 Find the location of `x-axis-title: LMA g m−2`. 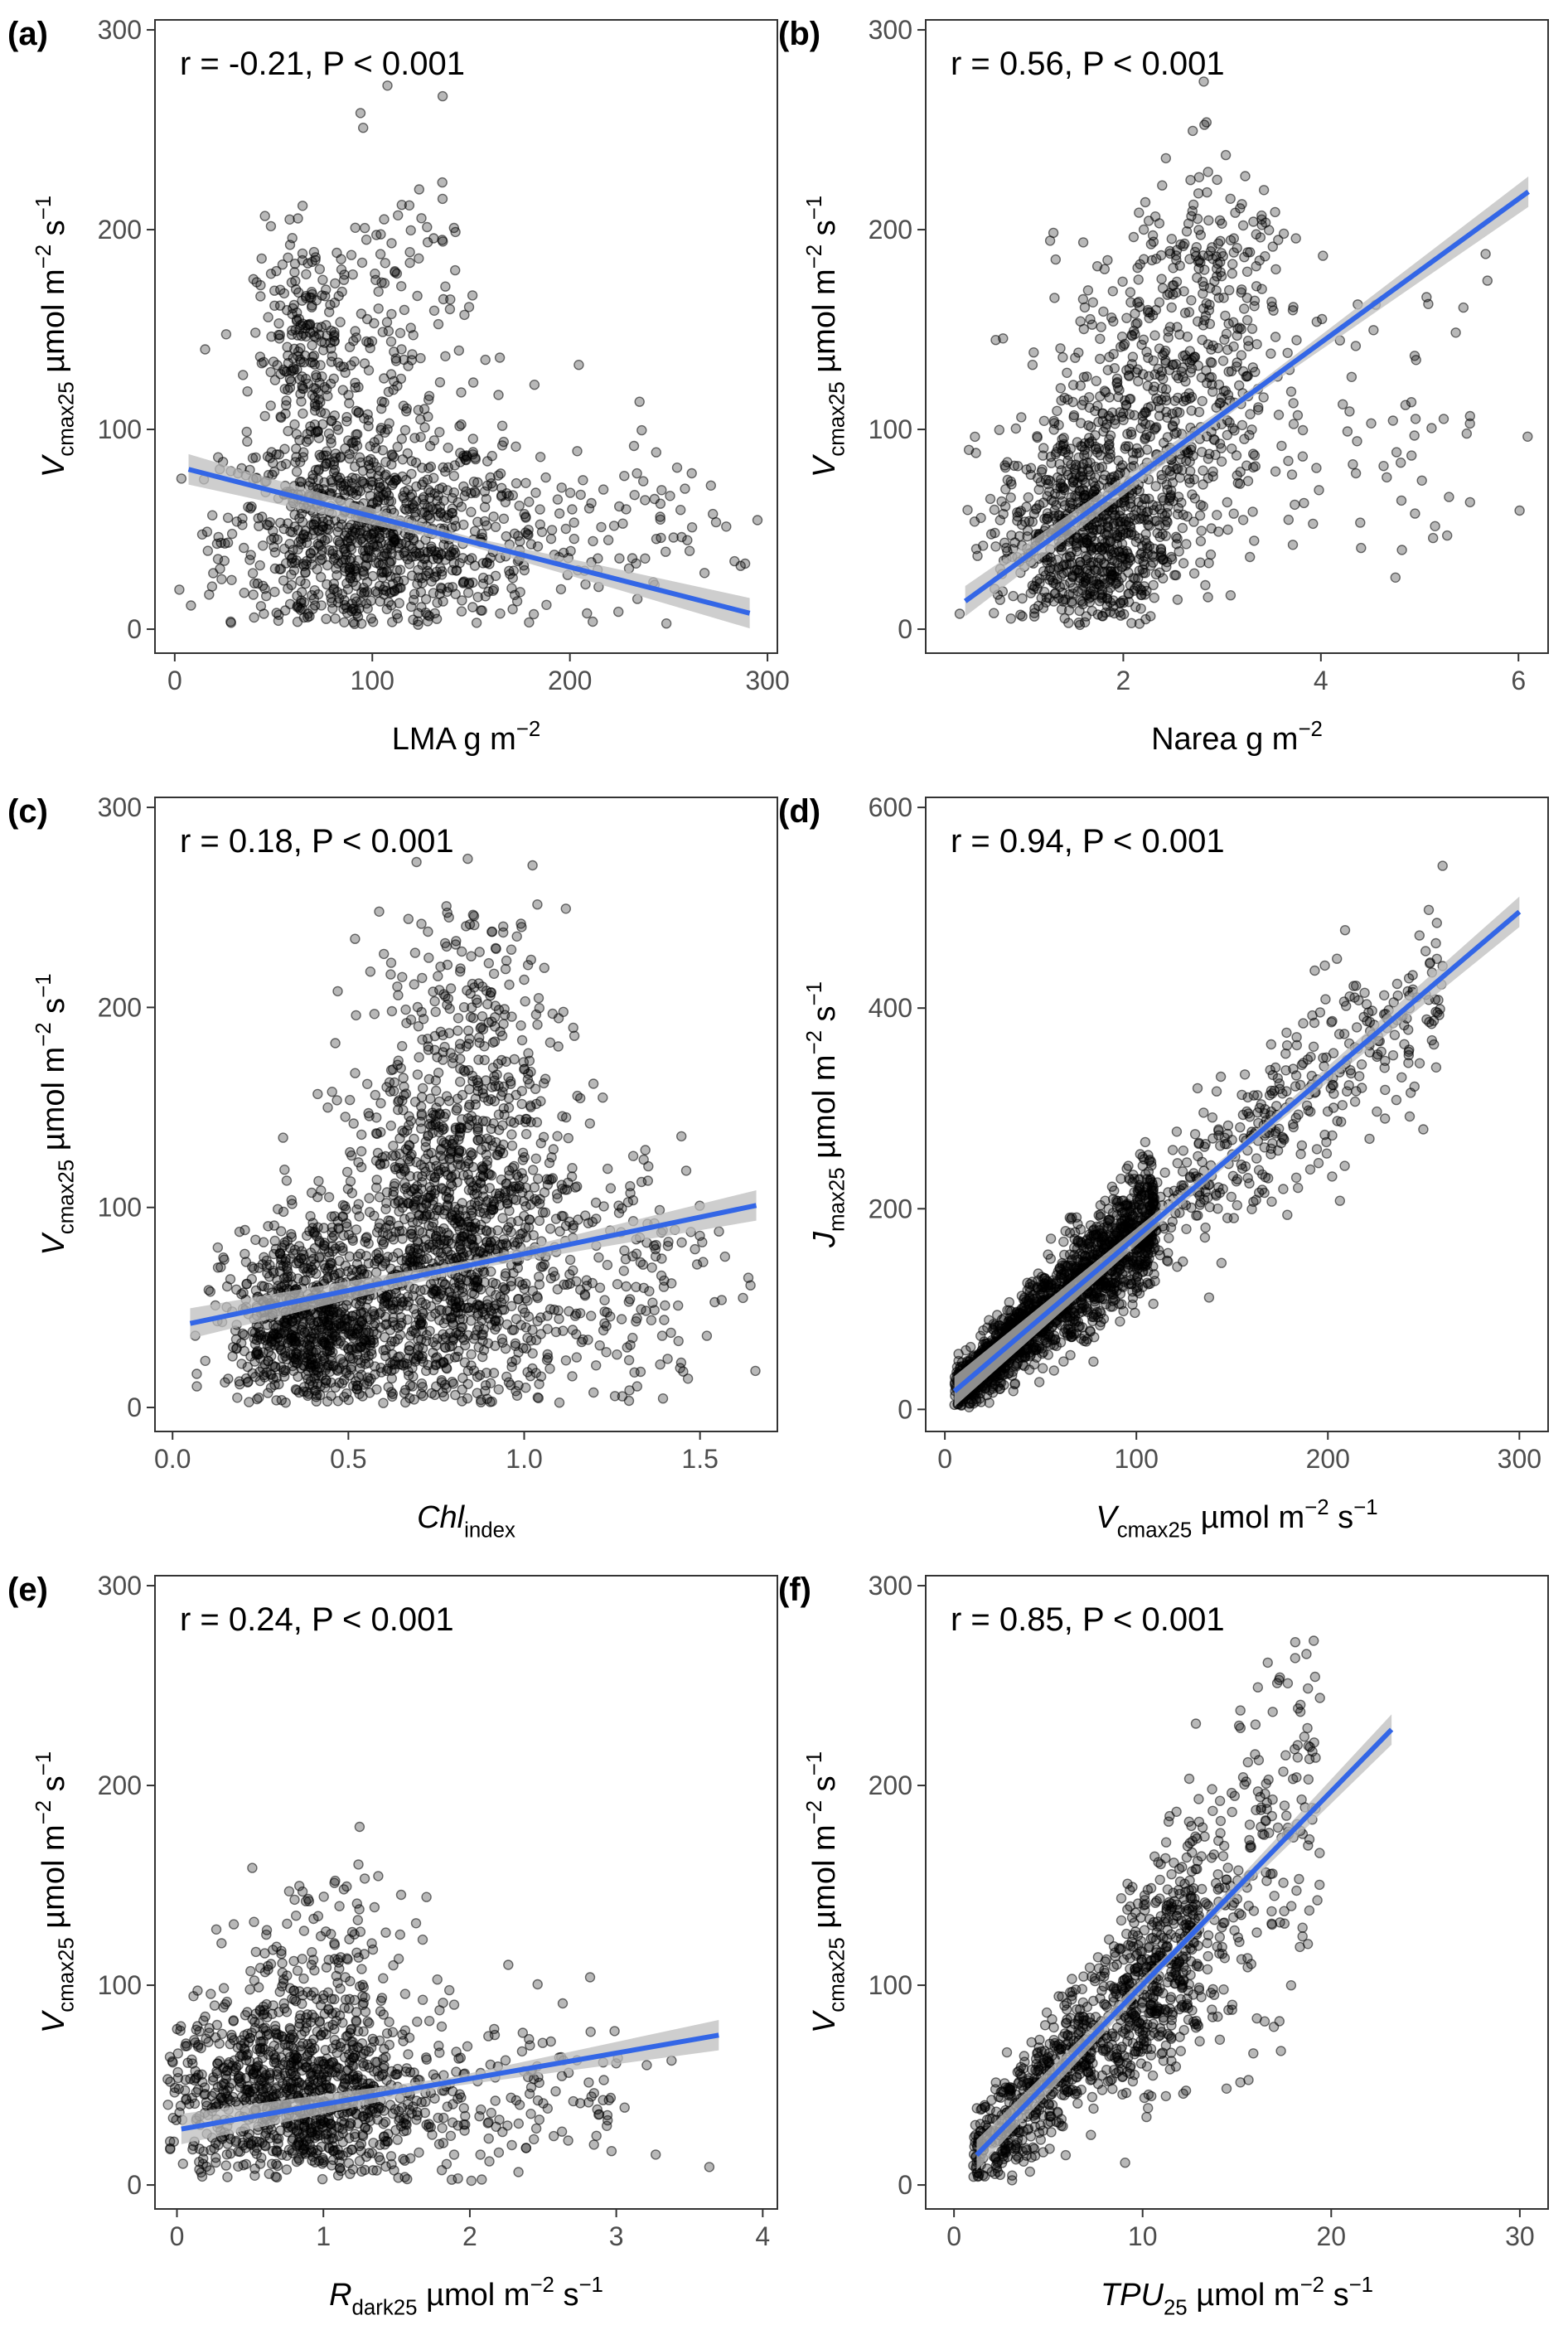

x-axis-title: LMA g m−2 is located at coordinates (466, 738).